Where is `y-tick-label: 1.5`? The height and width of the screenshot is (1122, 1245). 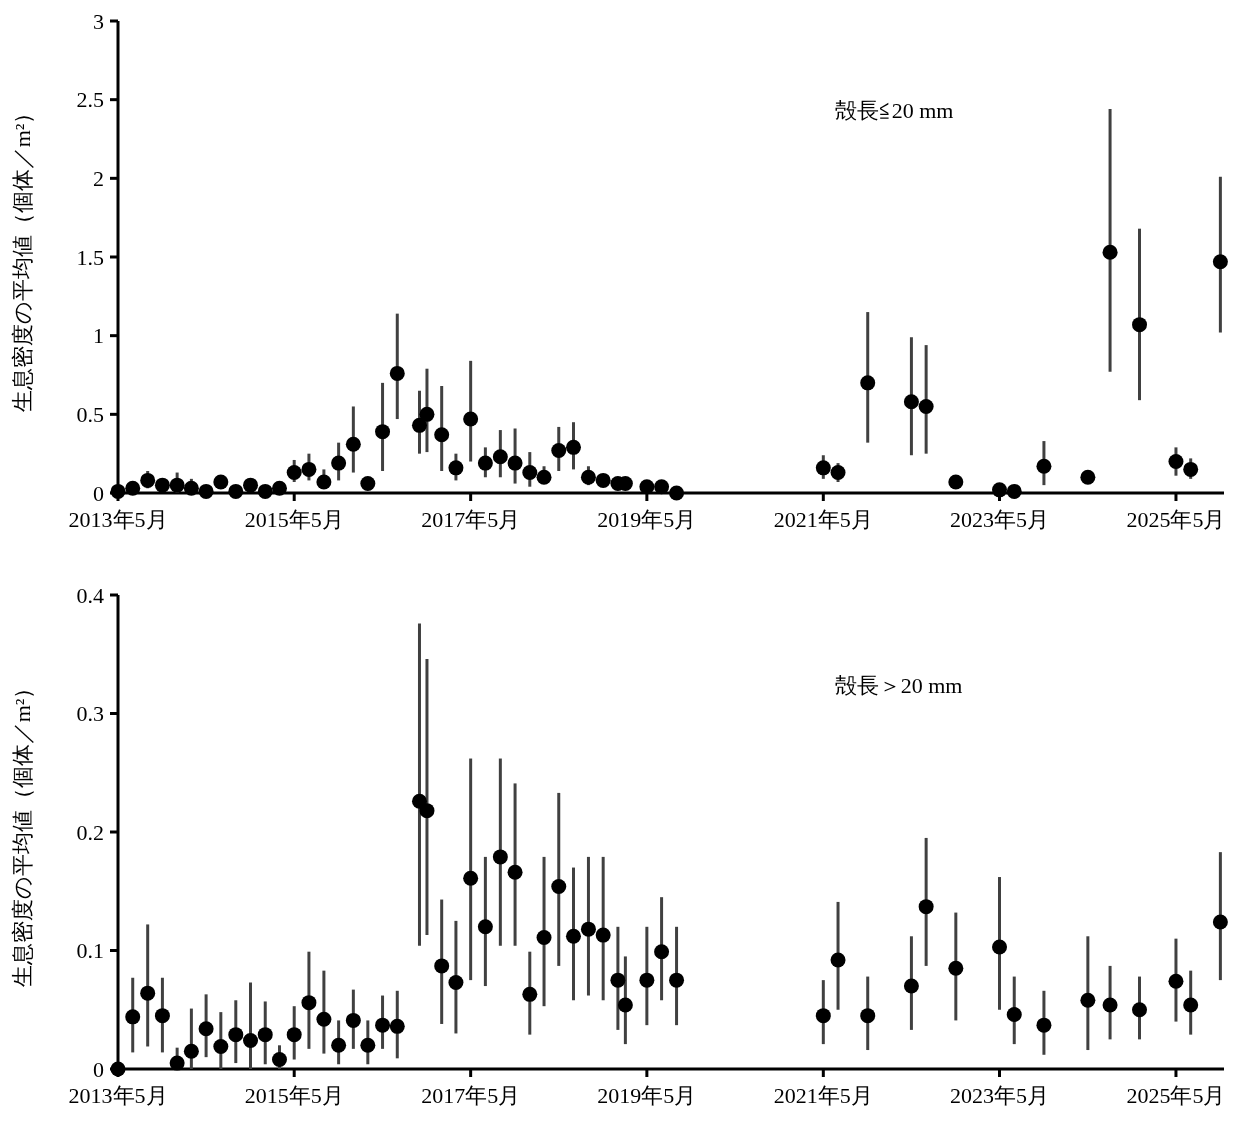 y-tick-label: 1.5 is located at coordinates (90, 257).